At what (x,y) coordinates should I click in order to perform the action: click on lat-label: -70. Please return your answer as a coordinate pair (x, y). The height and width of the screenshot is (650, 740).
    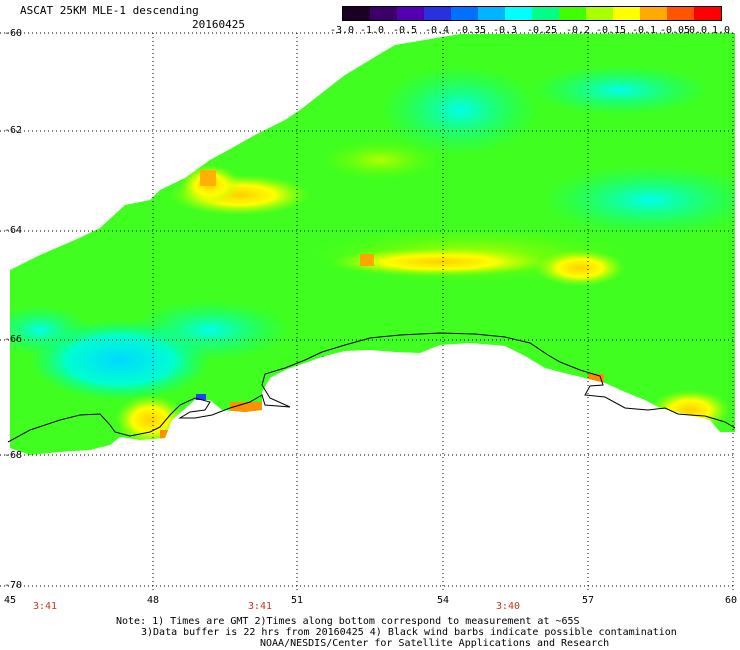
    Looking at the image, I should click on (13, 585).